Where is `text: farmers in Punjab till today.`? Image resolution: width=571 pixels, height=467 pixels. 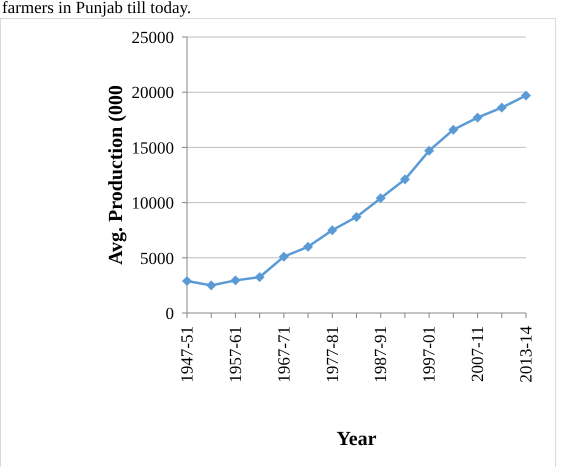 text: farmers in Punjab till today. is located at coordinates (97, 8).